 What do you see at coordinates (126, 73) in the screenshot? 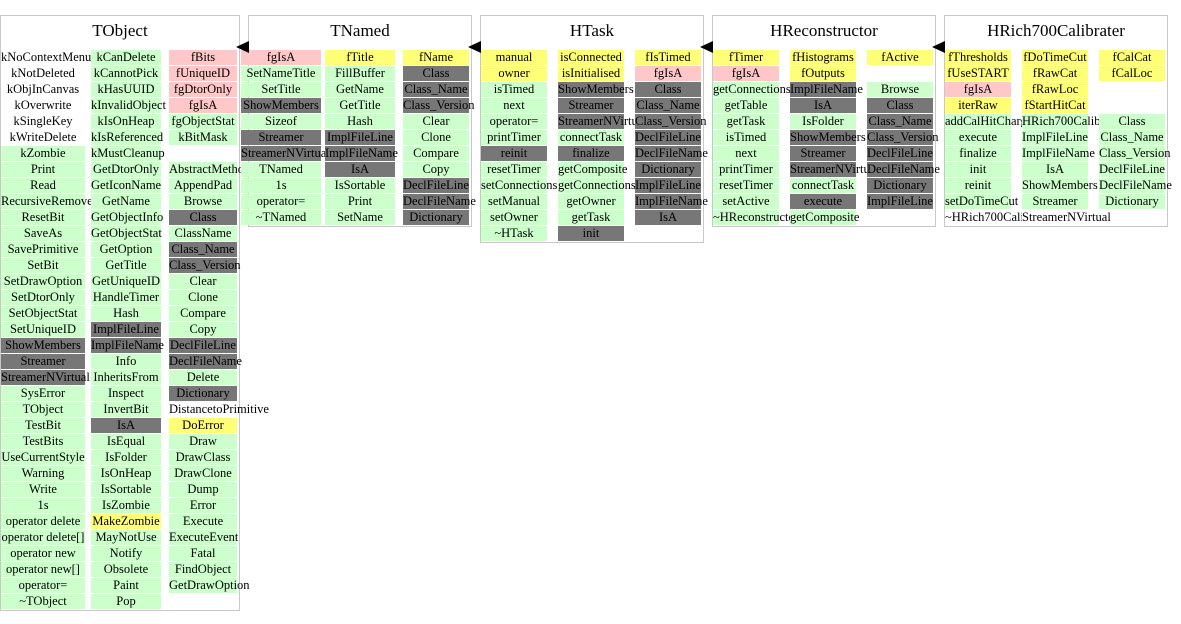
I see `member-cell: kCannotPick` at bounding box center [126, 73].